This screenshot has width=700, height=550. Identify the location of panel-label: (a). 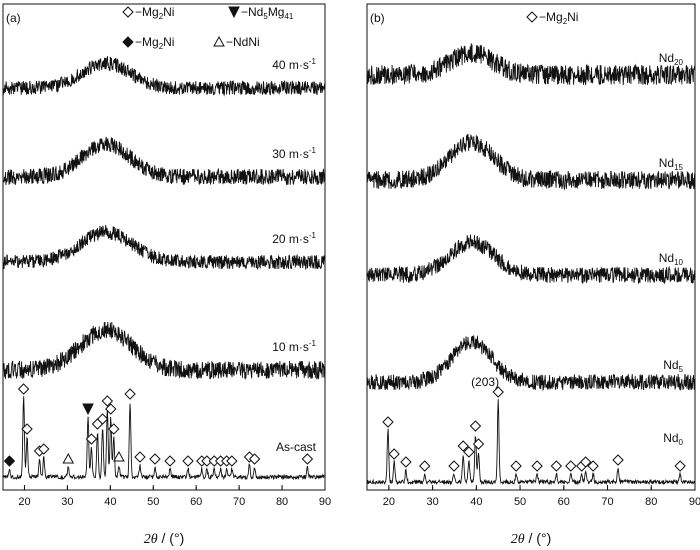
(13, 18).